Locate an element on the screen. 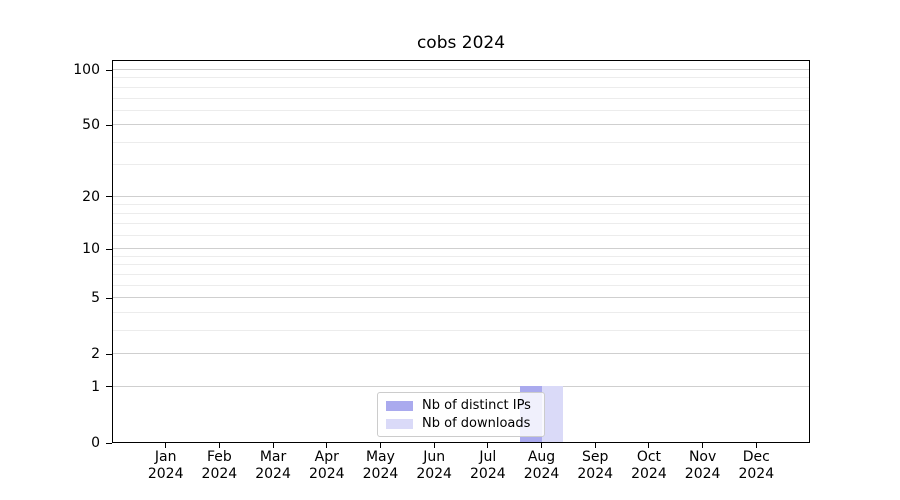 The height and width of the screenshot is (500, 900). x-tick-label: Jul 2024 is located at coordinates (488, 465).